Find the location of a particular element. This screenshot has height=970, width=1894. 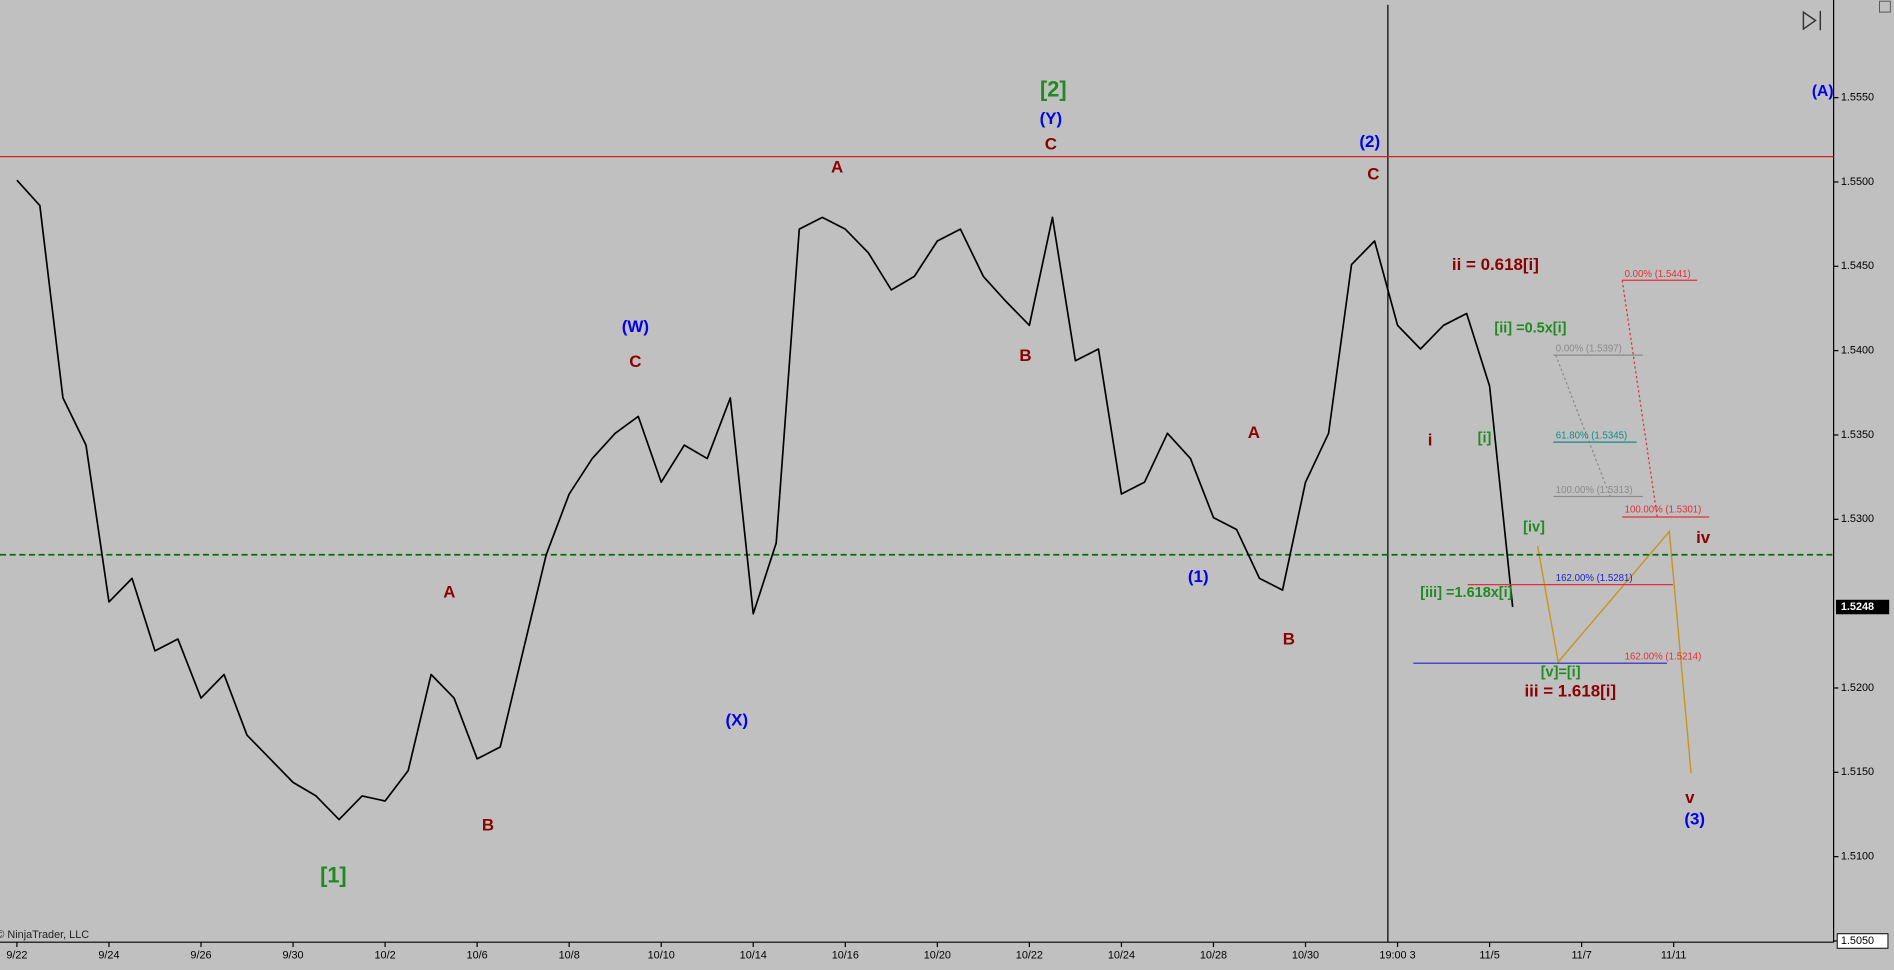

y-tick-label: 1.5050 is located at coordinates (1857, 941).